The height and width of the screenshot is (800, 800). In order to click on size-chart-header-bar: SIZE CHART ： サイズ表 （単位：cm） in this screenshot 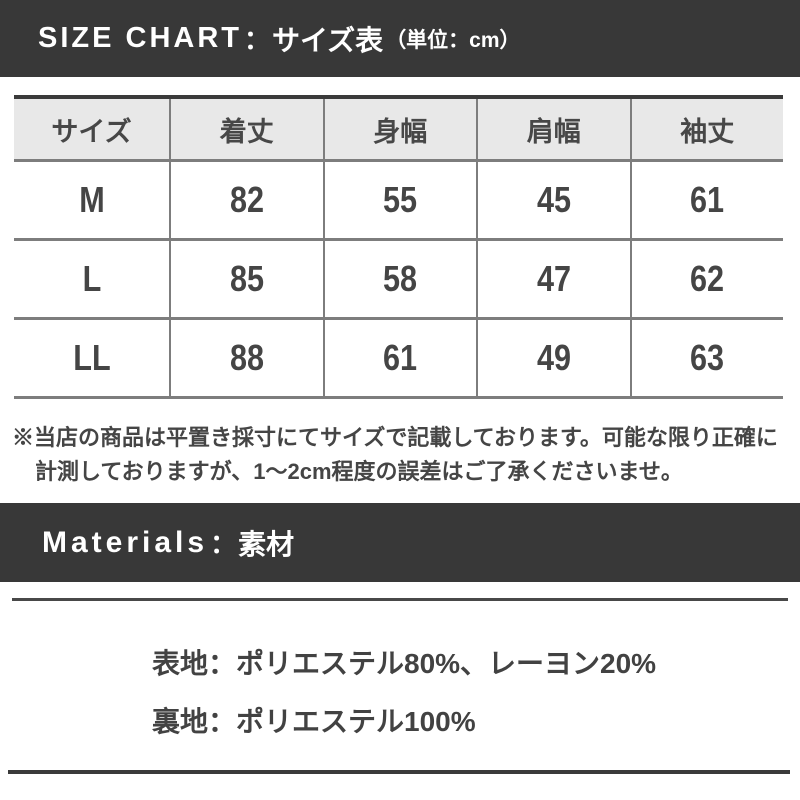, I will do `click(400, 38)`.